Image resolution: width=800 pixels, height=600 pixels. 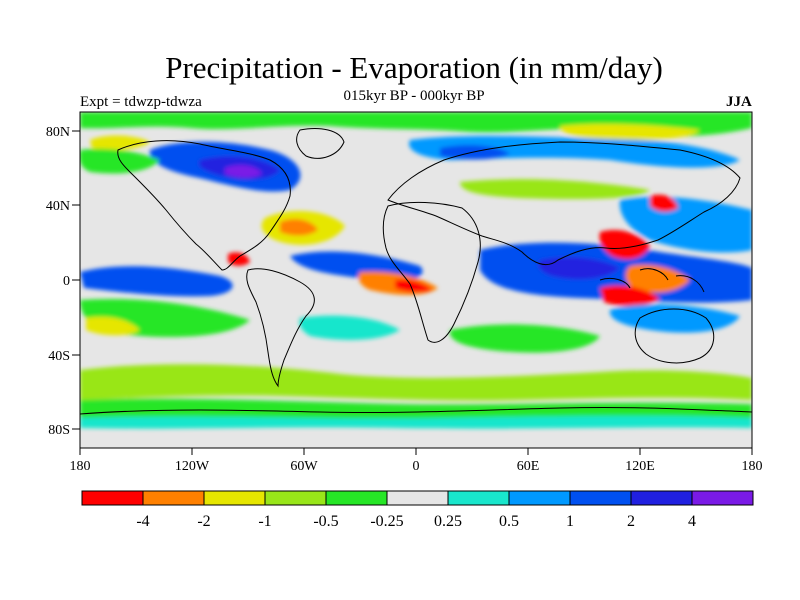 What do you see at coordinates (674, 318) in the screenshot?
I see `contour-south-indian-blue` at bounding box center [674, 318].